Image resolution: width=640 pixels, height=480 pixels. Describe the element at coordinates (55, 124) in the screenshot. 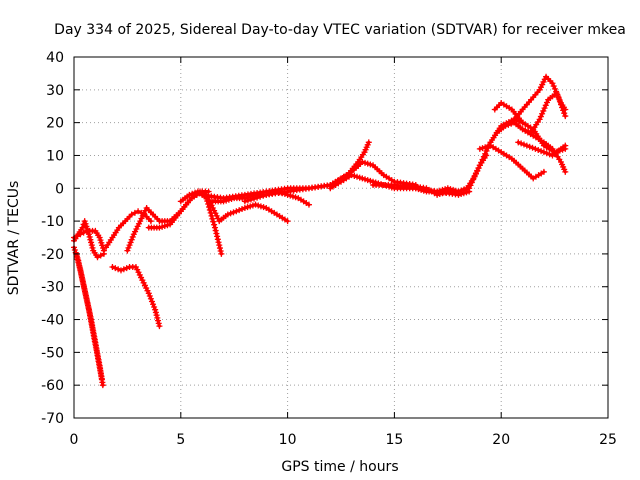

I see `y-tick-label: 20` at that location.